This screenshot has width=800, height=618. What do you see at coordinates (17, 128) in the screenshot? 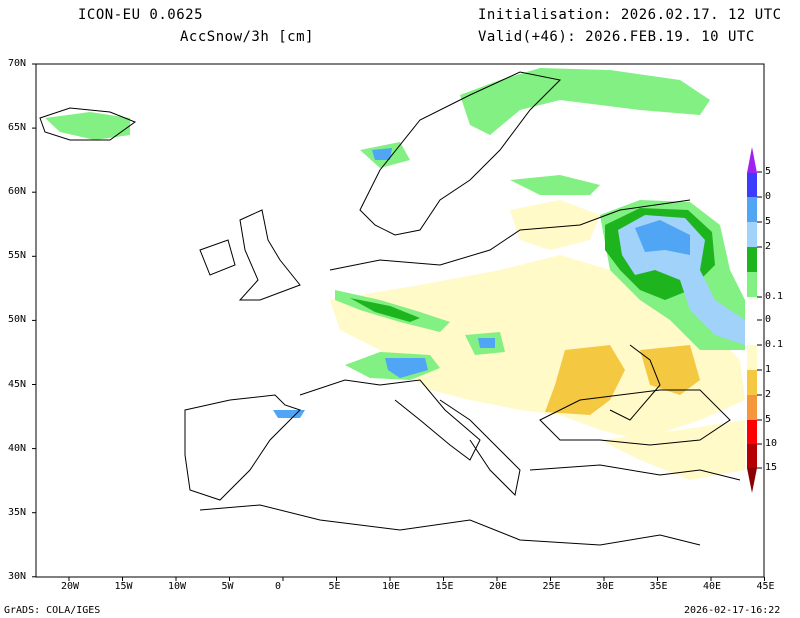
I see `lat-label: 65N` at bounding box center [17, 128].